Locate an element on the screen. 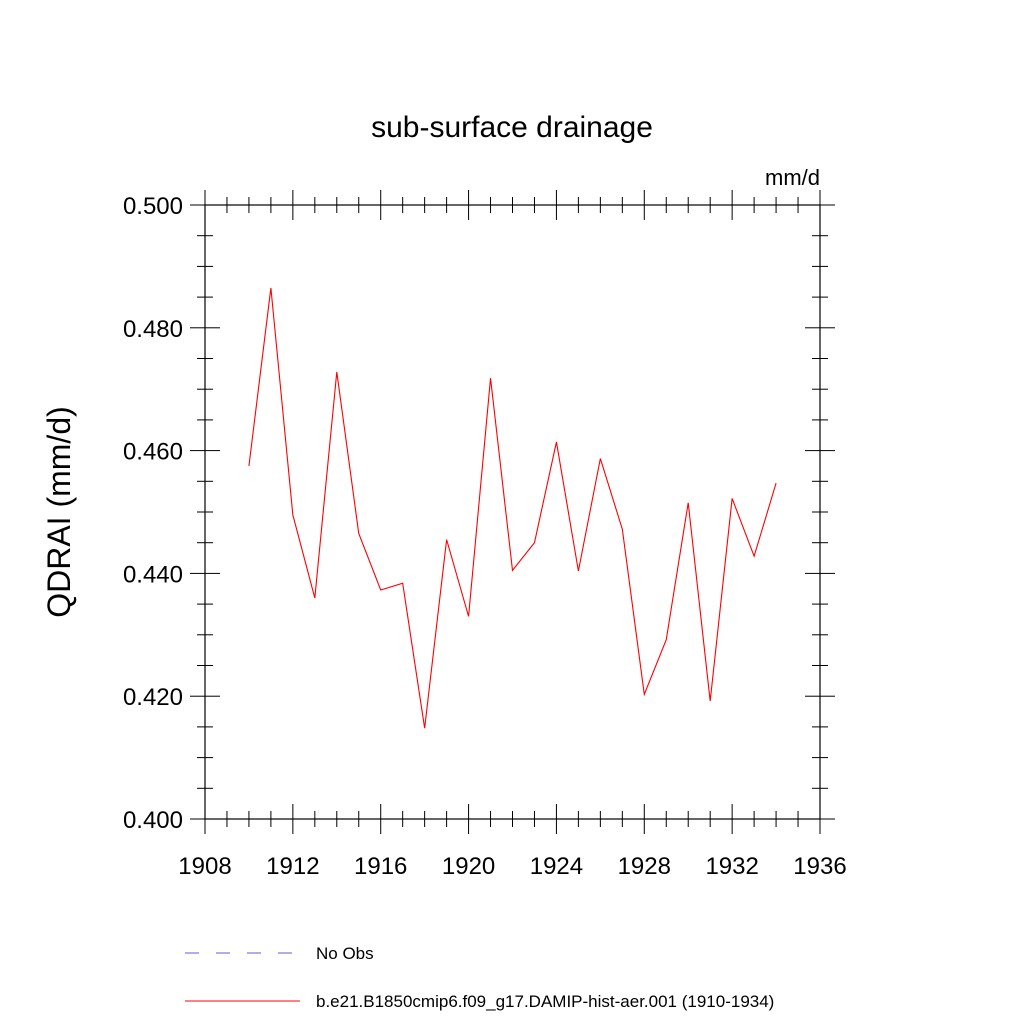  x-tick-label: 1916 is located at coordinates (380, 866).